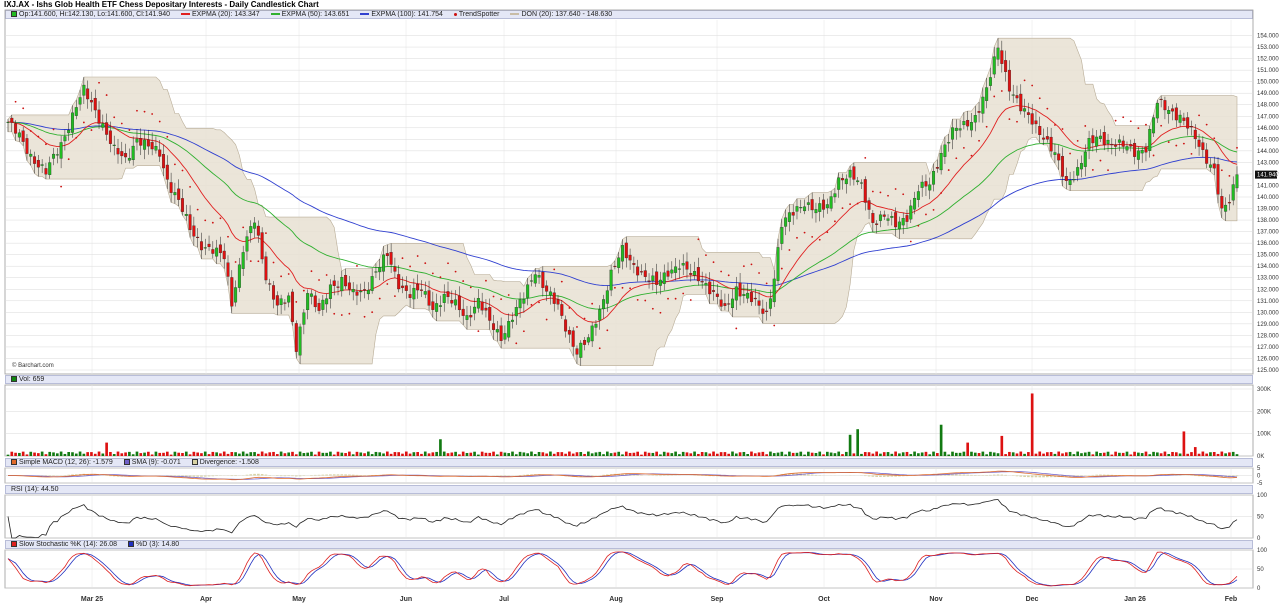 Image resolution: width=1279 pixels, height=615 pixels. I want to click on price-tick-label: 151.000, so click(1268, 71).